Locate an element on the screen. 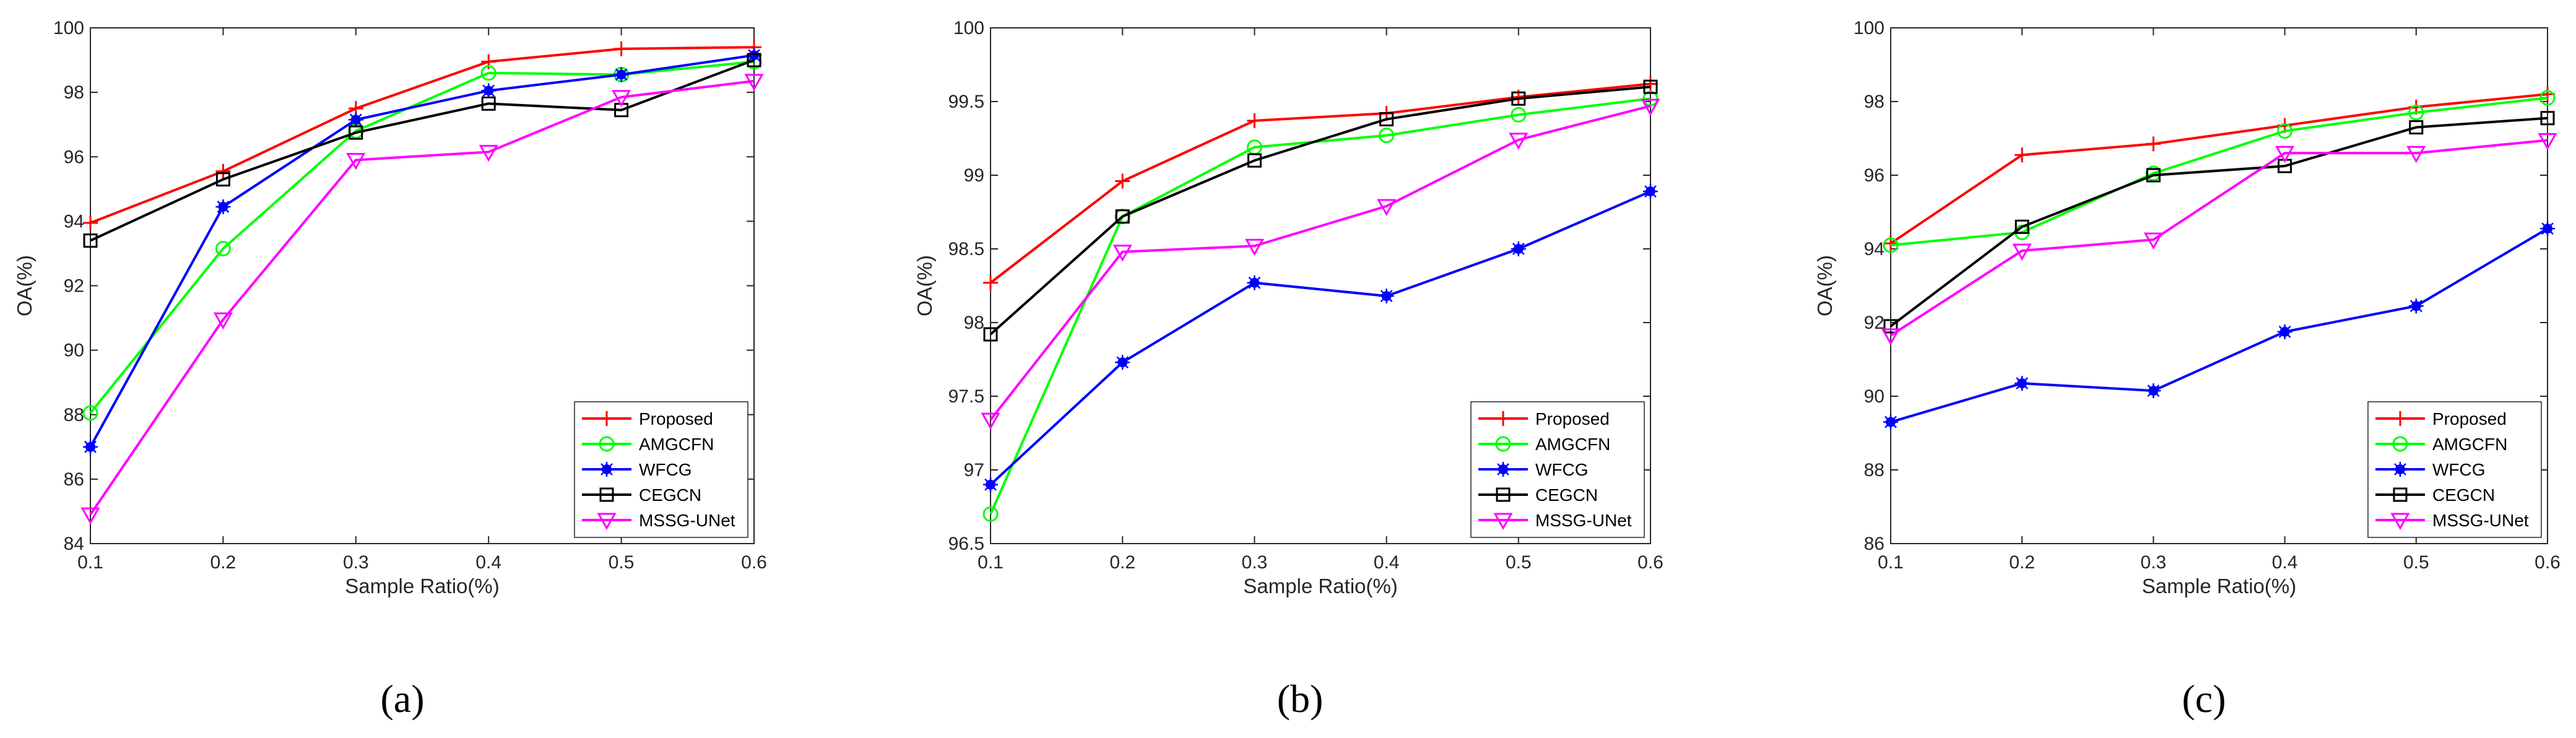 This screenshot has width=2576, height=738. panel-label: (c) is located at coordinates (2204, 699).